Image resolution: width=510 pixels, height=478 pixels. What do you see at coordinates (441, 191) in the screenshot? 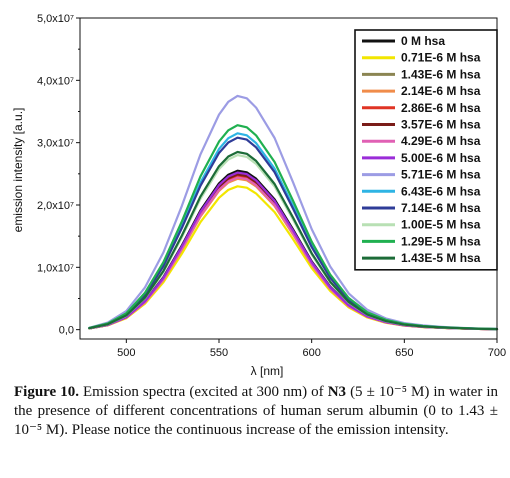
I see `legend-entry-label: 6.43E-6 M hsa` at bounding box center [441, 191].